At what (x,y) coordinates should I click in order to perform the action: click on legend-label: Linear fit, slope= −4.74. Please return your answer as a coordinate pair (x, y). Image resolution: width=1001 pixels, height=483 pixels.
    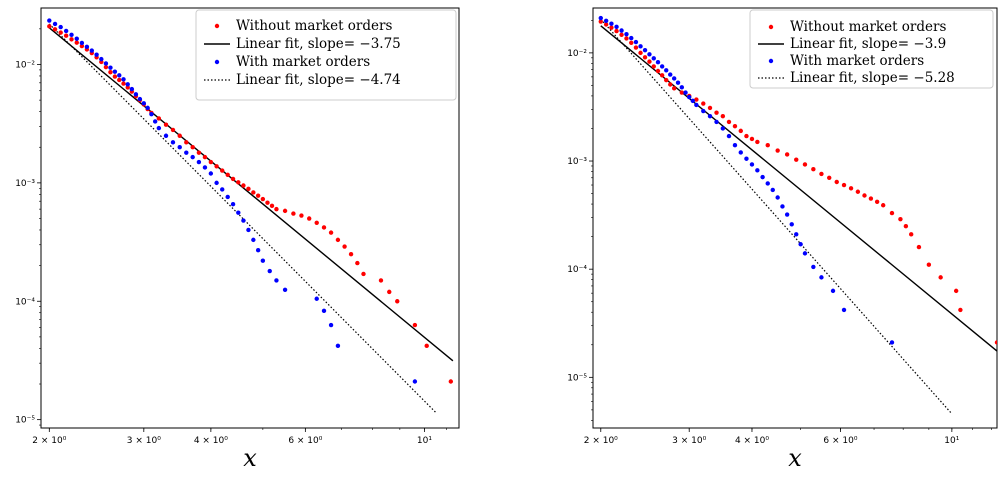
    Looking at the image, I should click on (318, 80).